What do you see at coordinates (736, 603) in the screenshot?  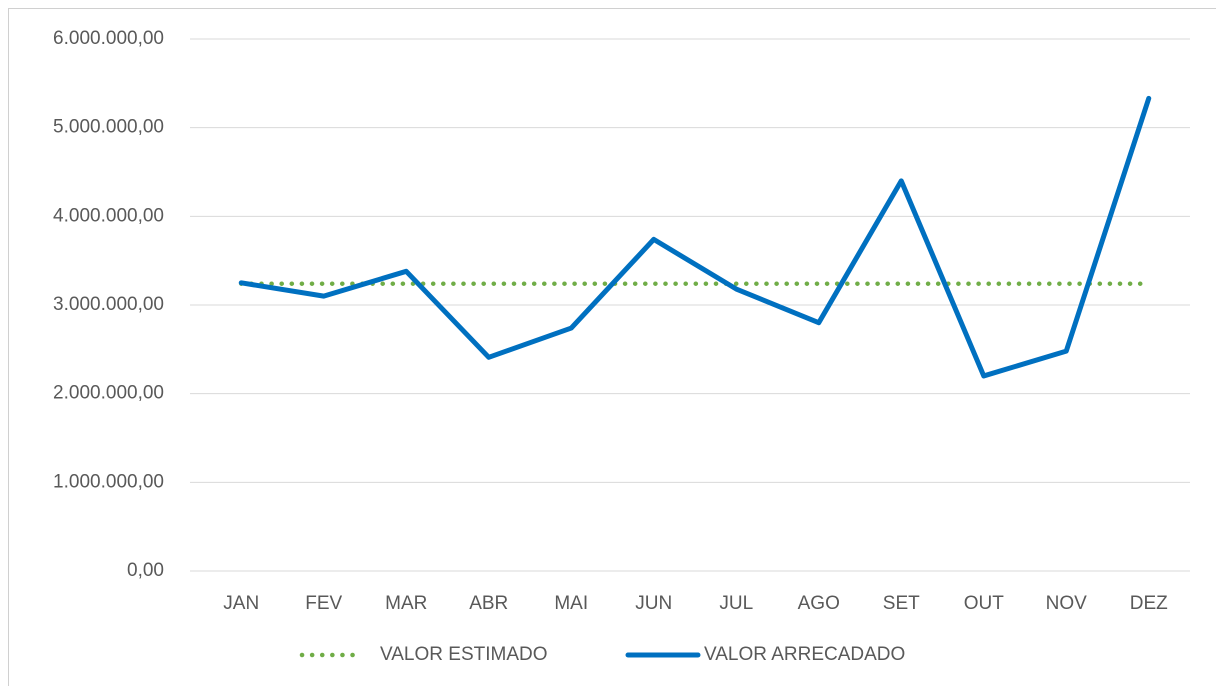 I see `x-tick-label: JUL` at bounding box center [736, 603].